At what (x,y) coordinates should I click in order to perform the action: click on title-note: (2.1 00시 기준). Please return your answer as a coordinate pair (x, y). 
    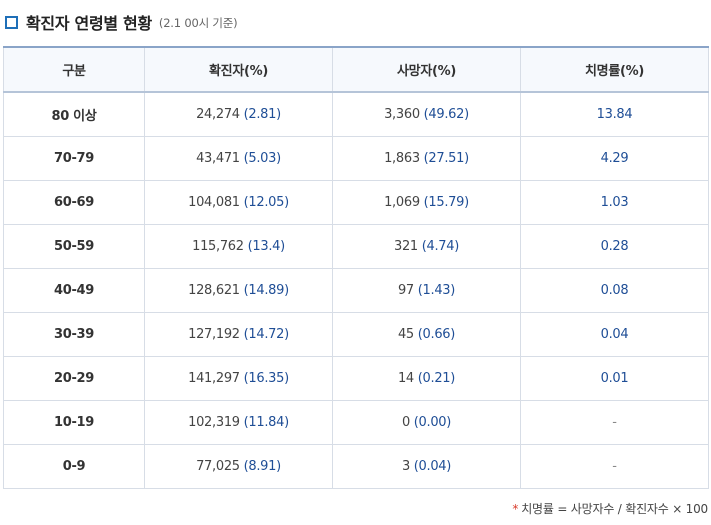
    Looking at the image, I should click on (198, 23).